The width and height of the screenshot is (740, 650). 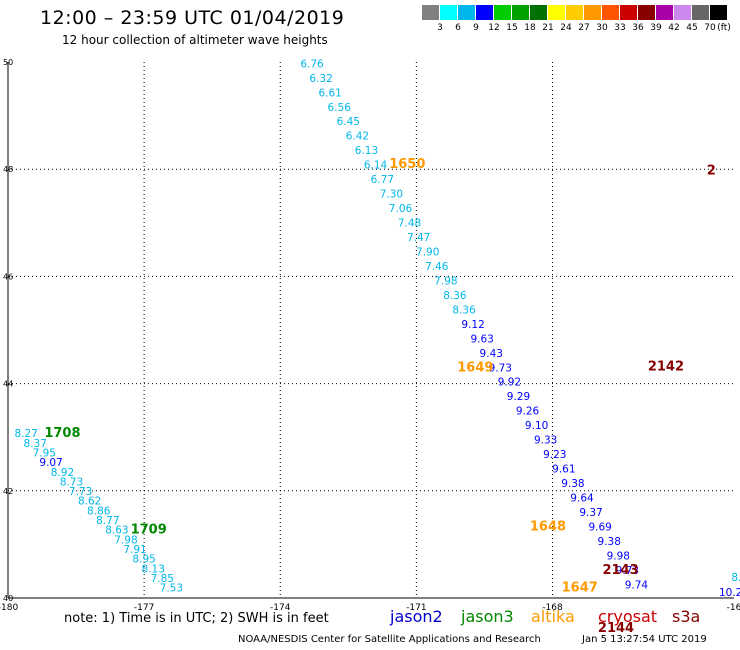 What do you see at coordinates (710, 28) in the screenshot?
I see `color-scale-label: 70` at bounding box center [710, 28].